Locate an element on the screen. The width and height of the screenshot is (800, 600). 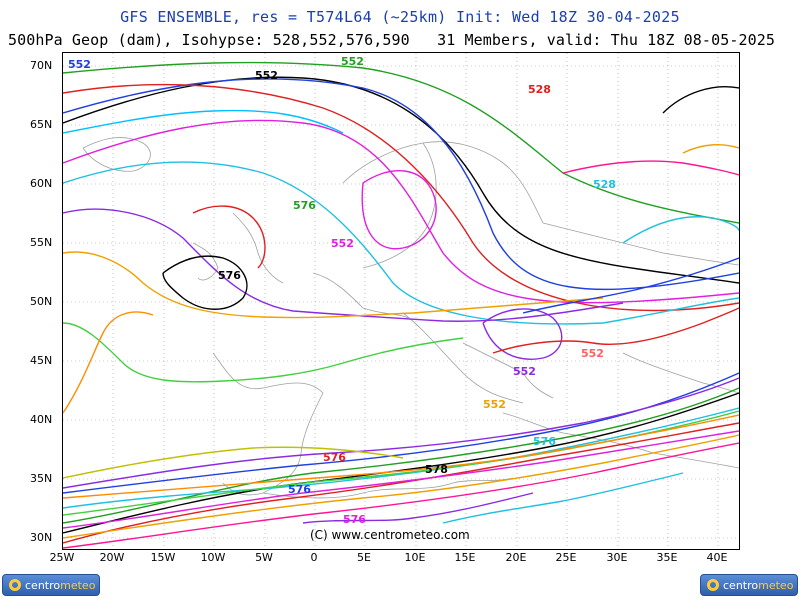
centrometeo-logo-right: centro meteo is located at coordinates (749, 585).